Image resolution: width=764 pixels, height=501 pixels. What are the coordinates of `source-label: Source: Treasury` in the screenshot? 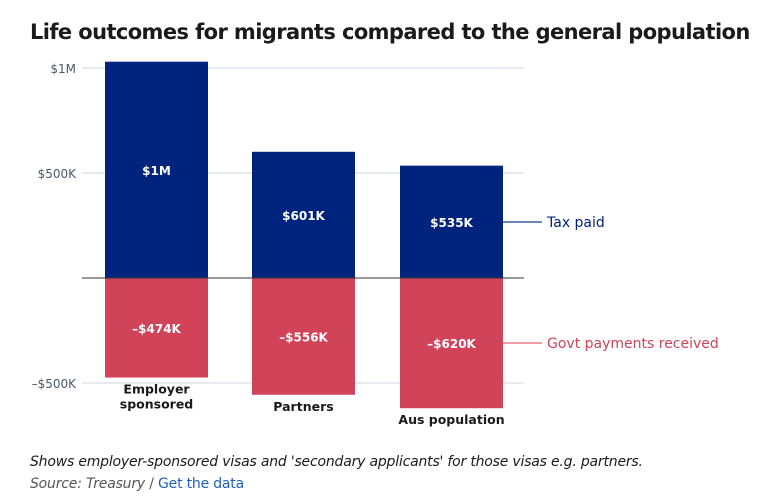 It's located at (87, 484).